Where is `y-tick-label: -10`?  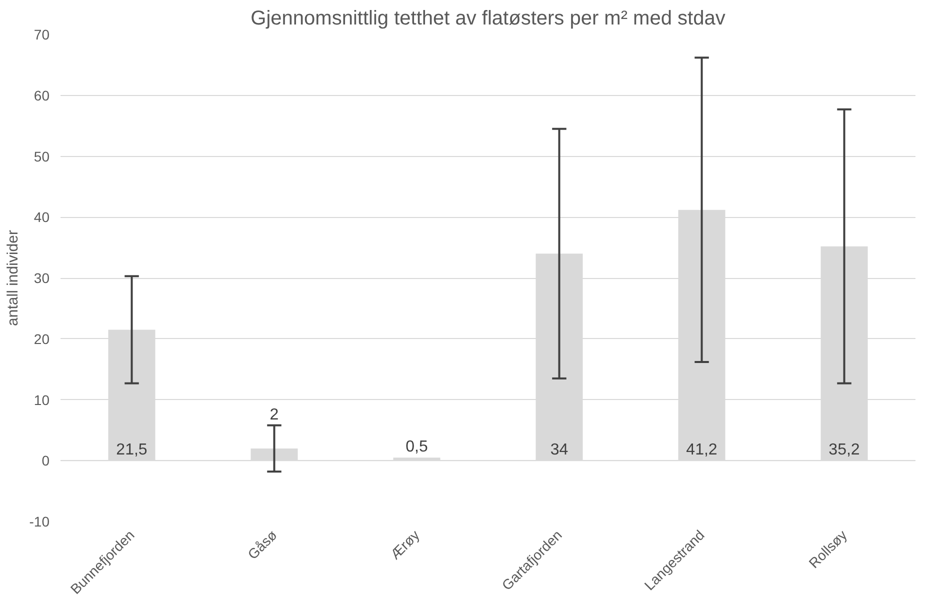
y-tick-label: -10 is located at coordinates (39, 522).